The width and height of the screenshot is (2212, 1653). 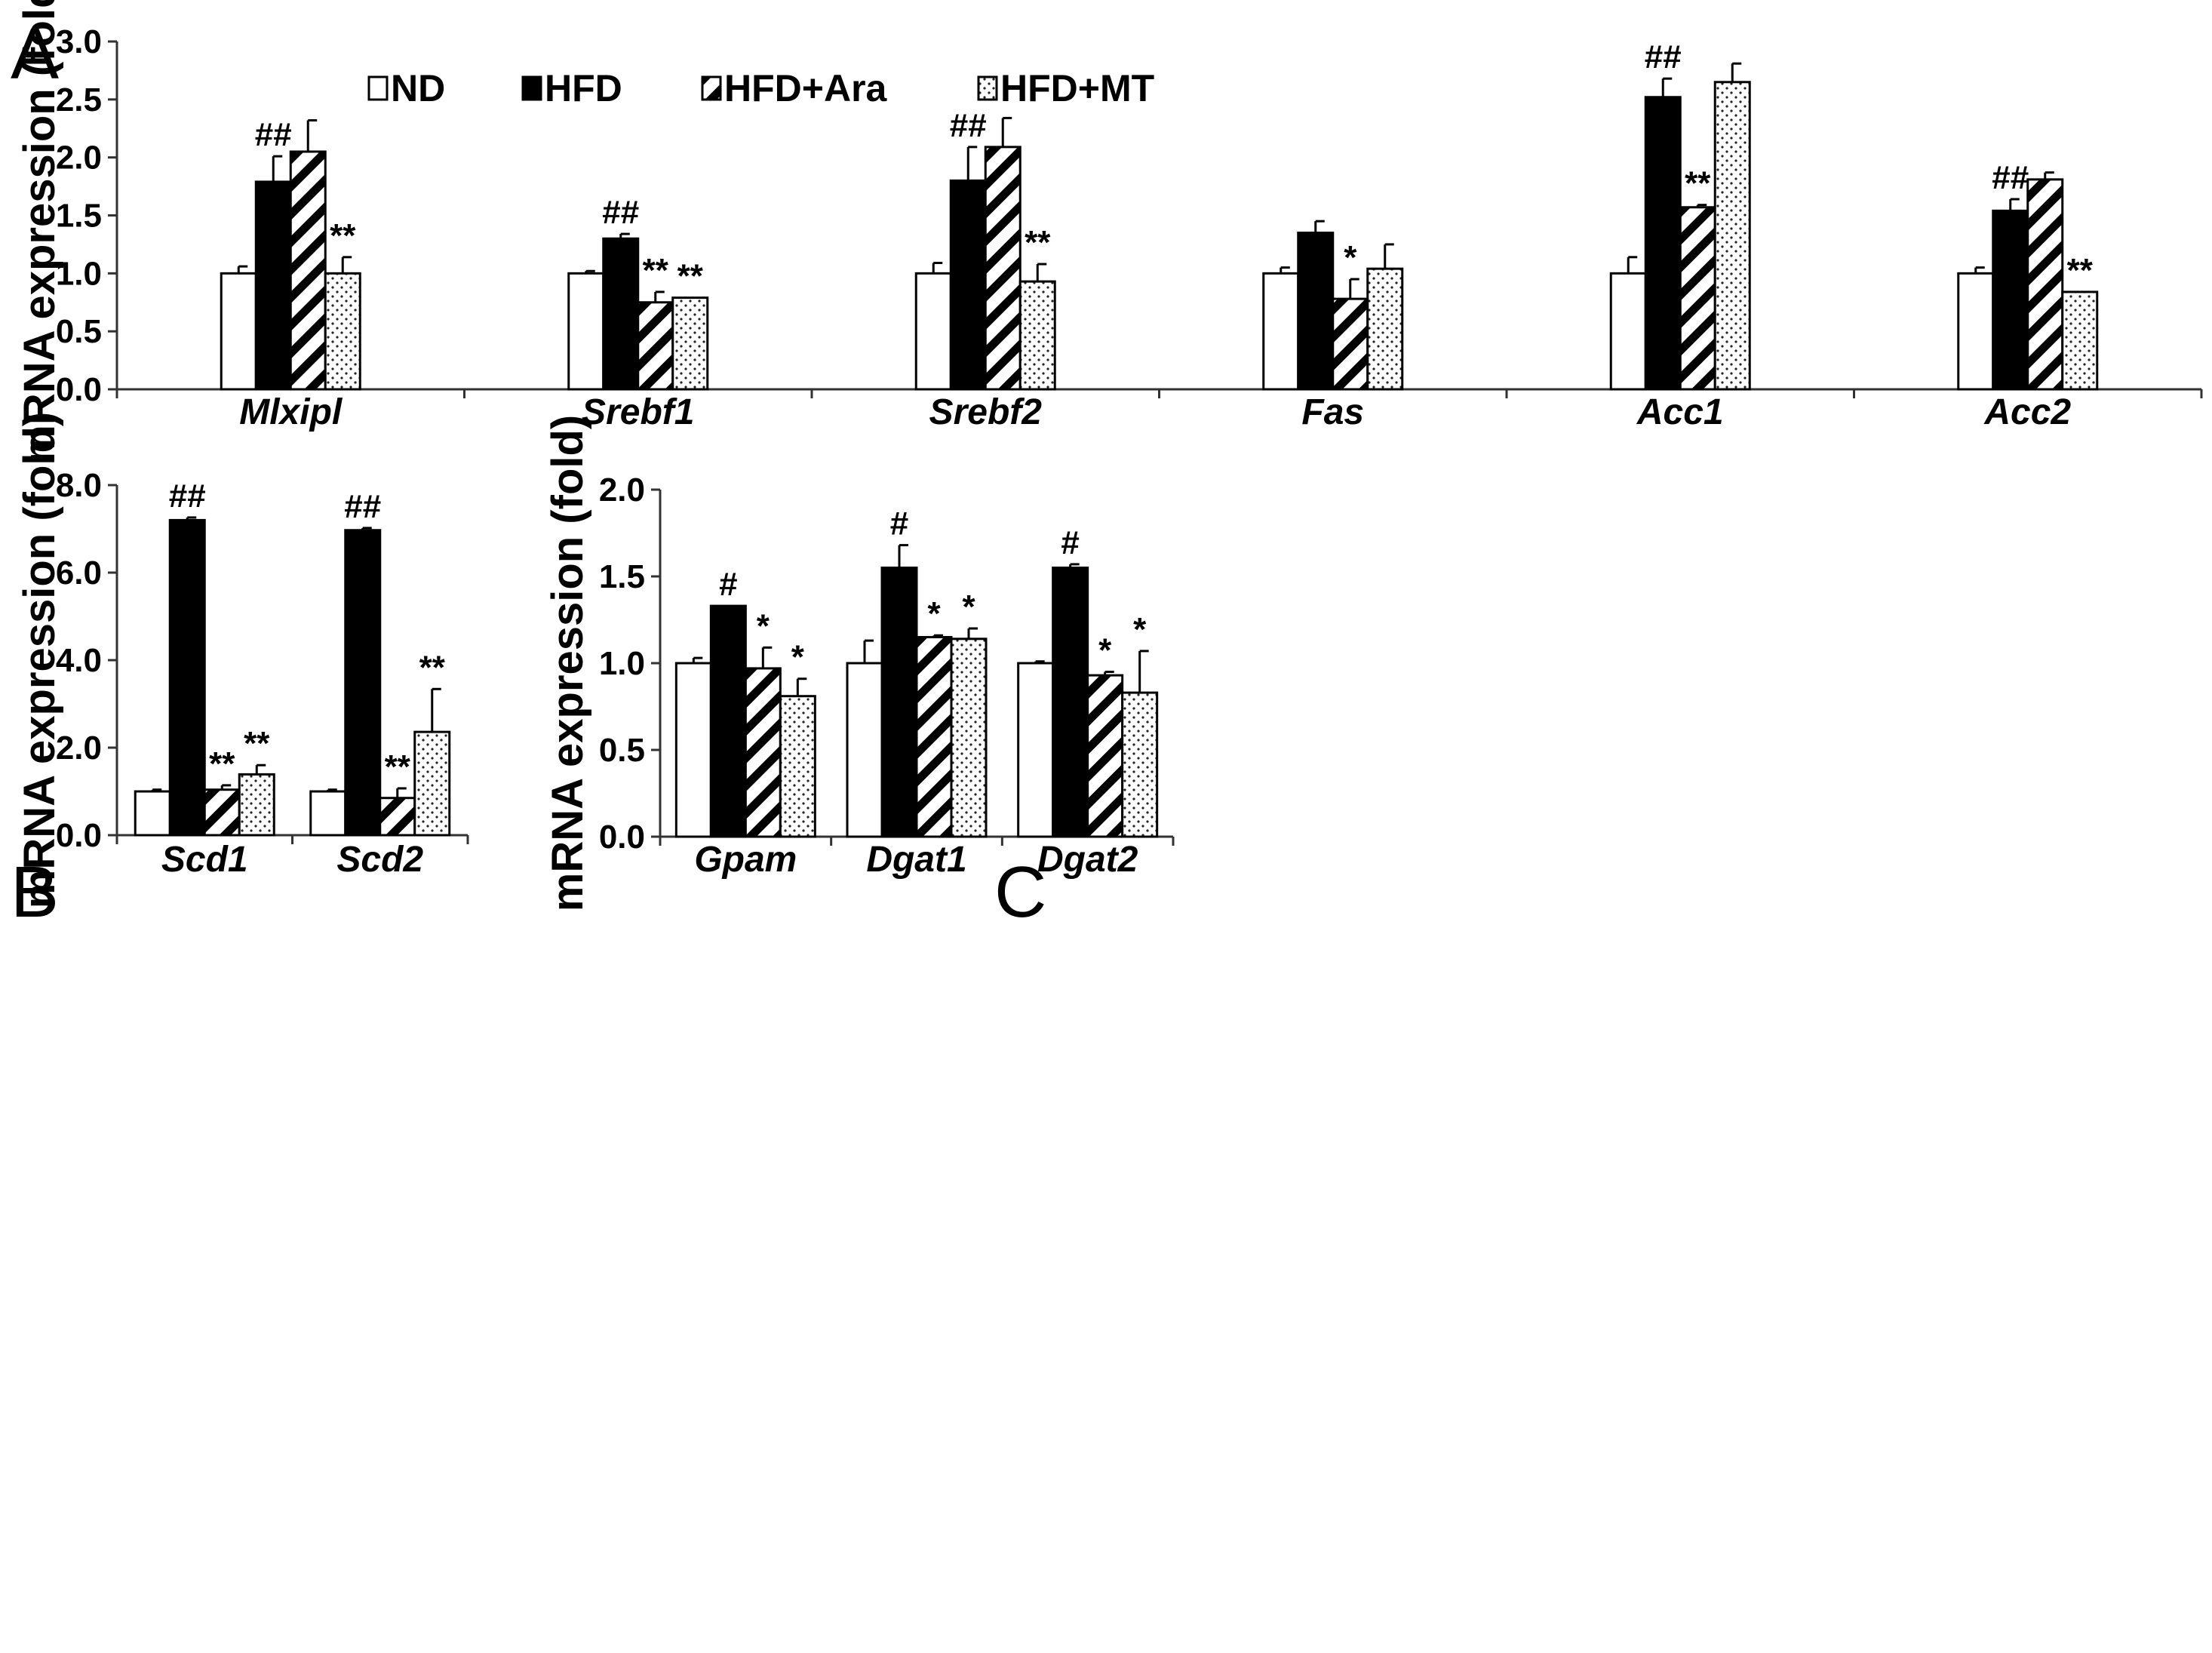 What do you see at coordinates (690, 277) in the screenshot?
I see `sig-label-srebf1-hfd-mt: **` at bounding box center [690, 277].